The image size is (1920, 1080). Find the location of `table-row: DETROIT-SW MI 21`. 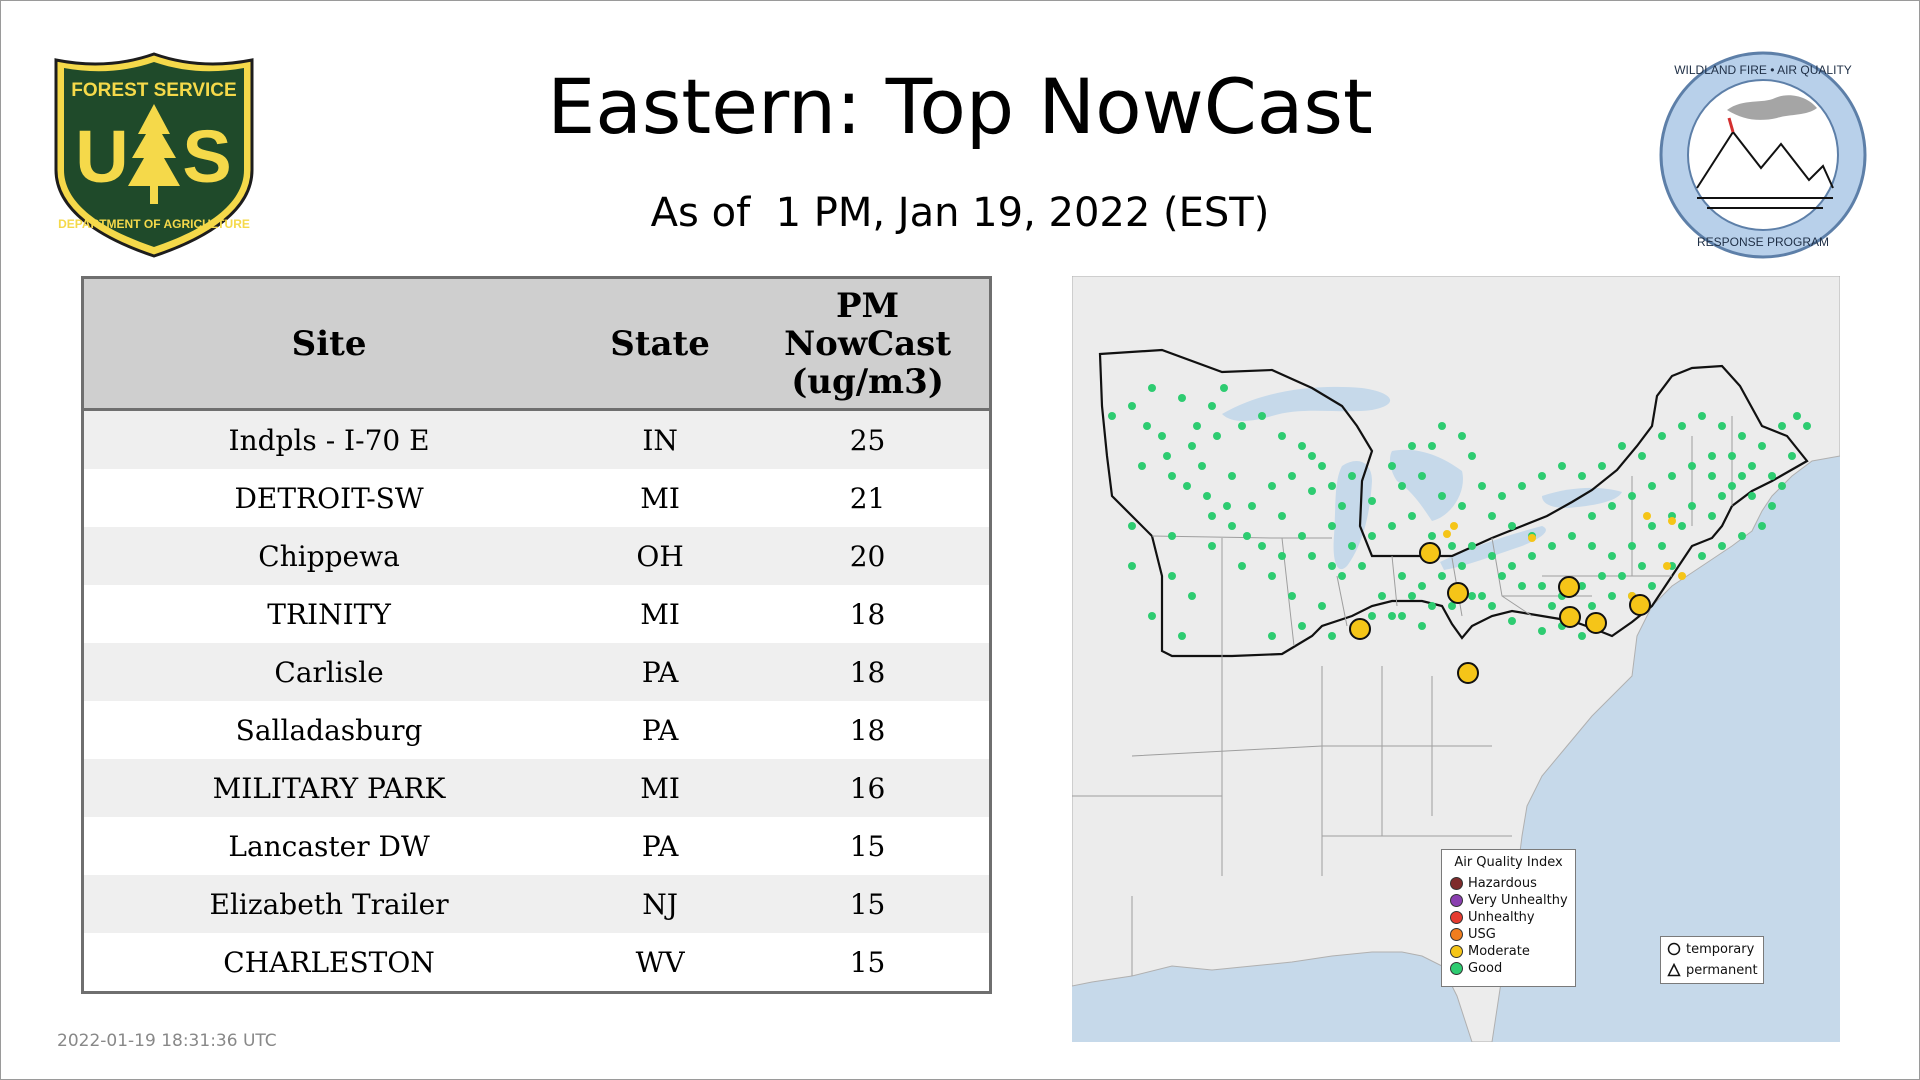

table-row: DETROIT-SW MI 21 is located at coordinates (536, 498).